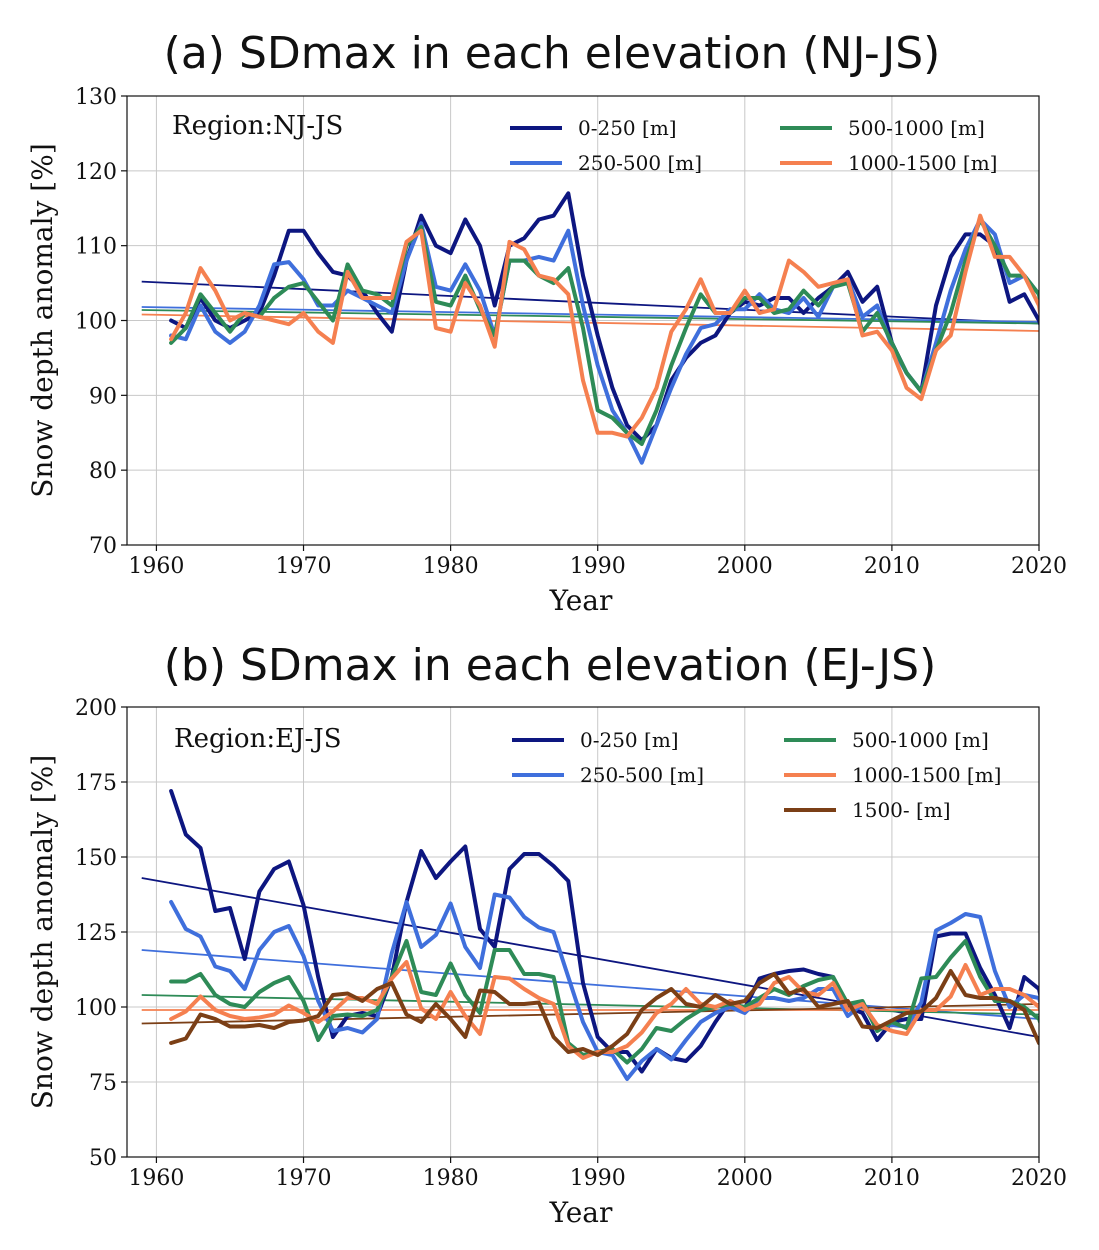  Describe the element at coordinates (96, 708) in the screenshot. I see `y-tick-label: 200` at that location.